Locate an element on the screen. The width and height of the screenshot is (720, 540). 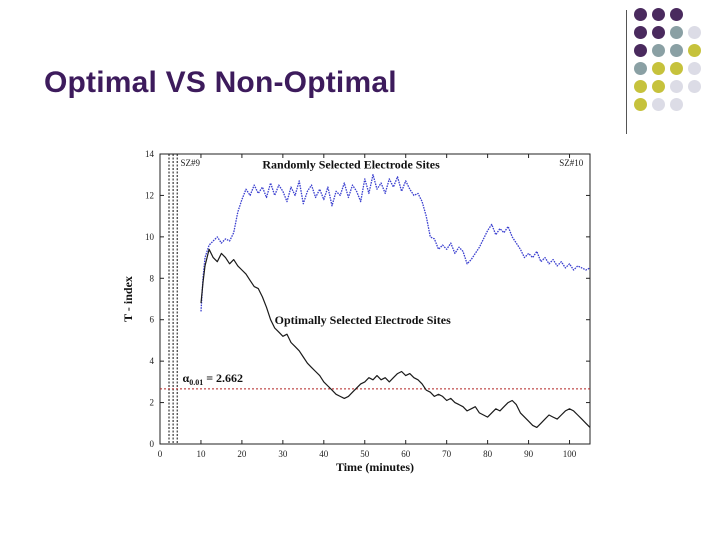
sz-left-annotation: SZ#9 is located at coordinates (190, 163).